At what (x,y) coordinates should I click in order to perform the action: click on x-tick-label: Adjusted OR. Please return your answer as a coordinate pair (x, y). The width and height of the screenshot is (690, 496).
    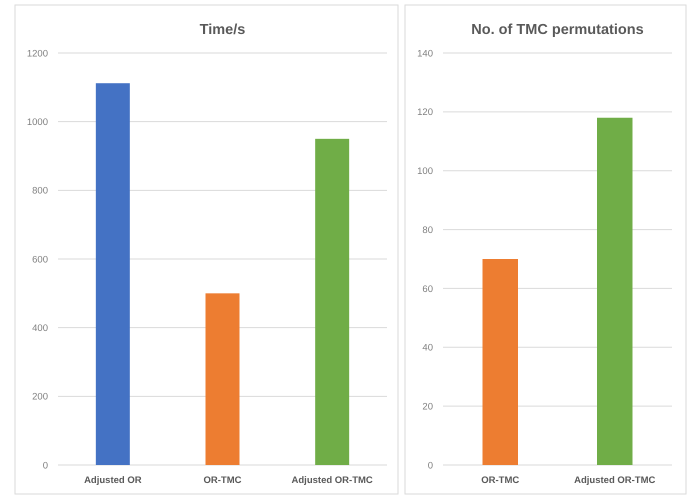
    Looking at the image, I should click on (113, 480).